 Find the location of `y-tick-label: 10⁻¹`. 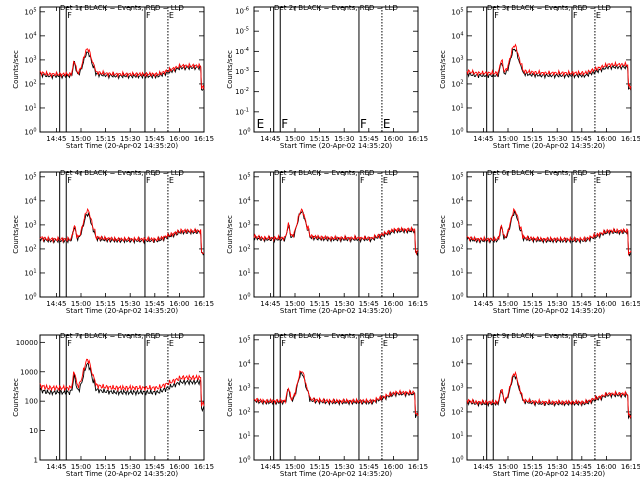

y-tick-label: 10⁻¹ is located at coordinates (242, 111).